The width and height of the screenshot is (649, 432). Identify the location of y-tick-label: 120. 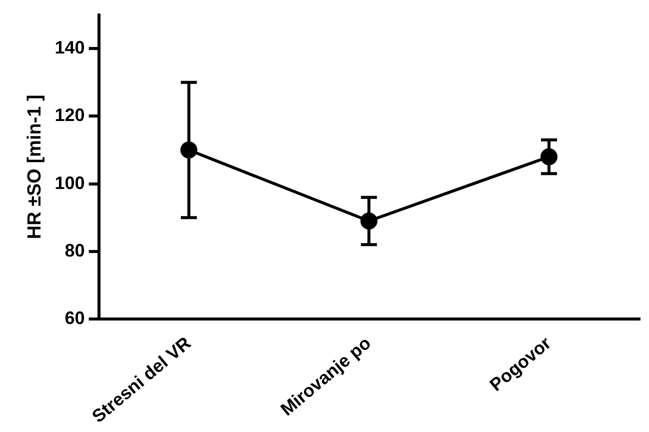
(69, 115).